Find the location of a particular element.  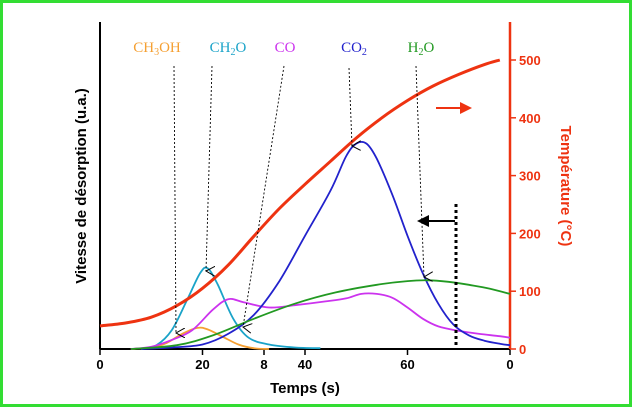

y-axis-right-title: Température (°C) is located at coordinates (565, 186).